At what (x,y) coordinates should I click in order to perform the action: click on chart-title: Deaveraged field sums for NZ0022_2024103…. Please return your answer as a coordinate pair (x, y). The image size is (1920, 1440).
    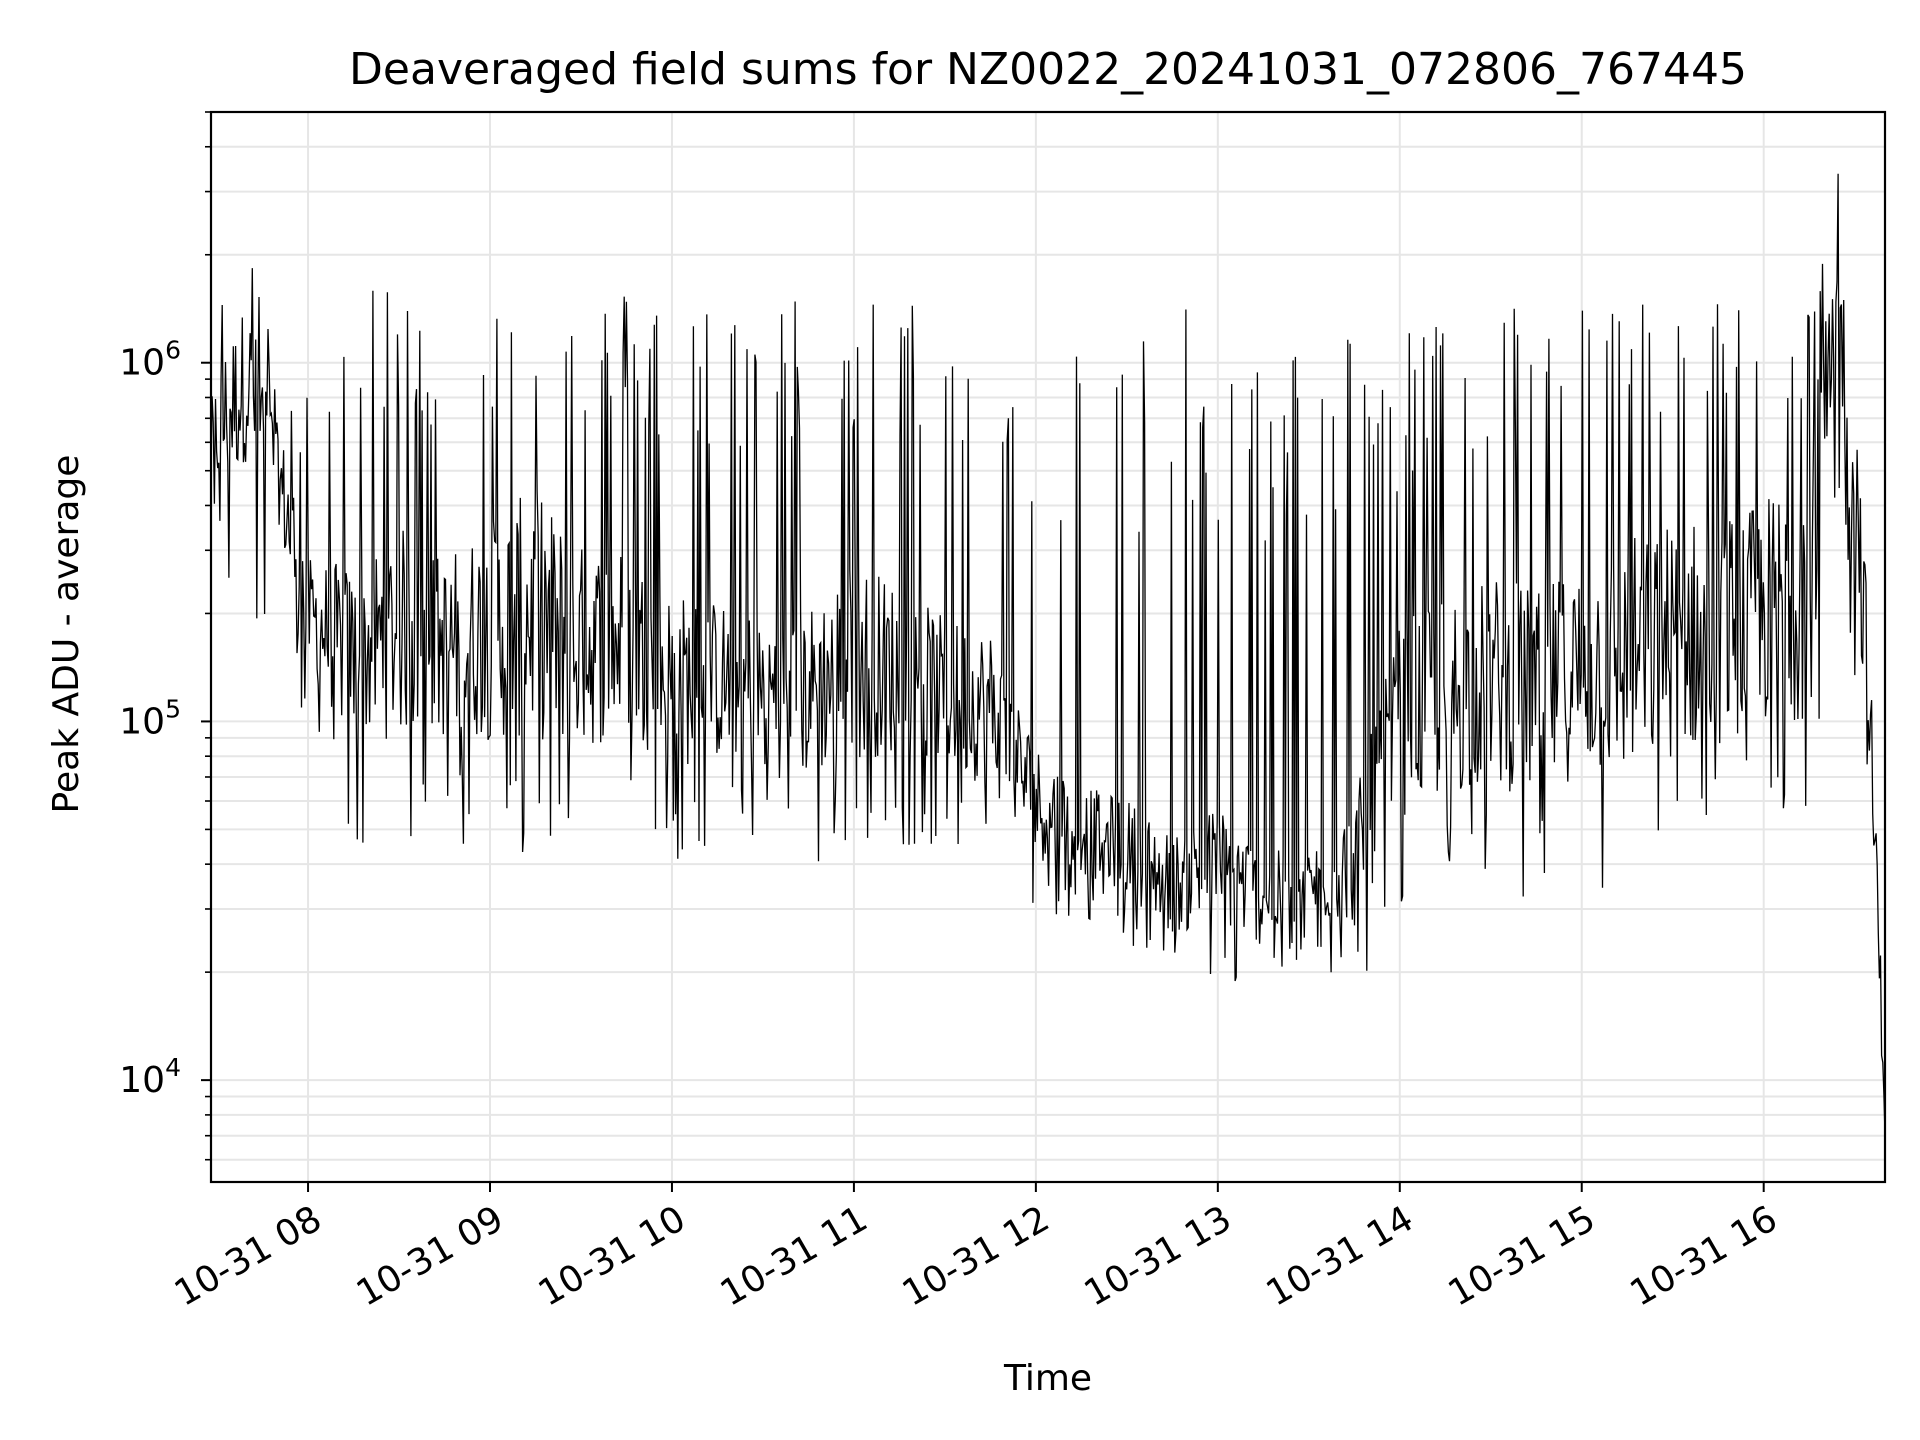
    Looking at the image, I should click on (1048, 69).